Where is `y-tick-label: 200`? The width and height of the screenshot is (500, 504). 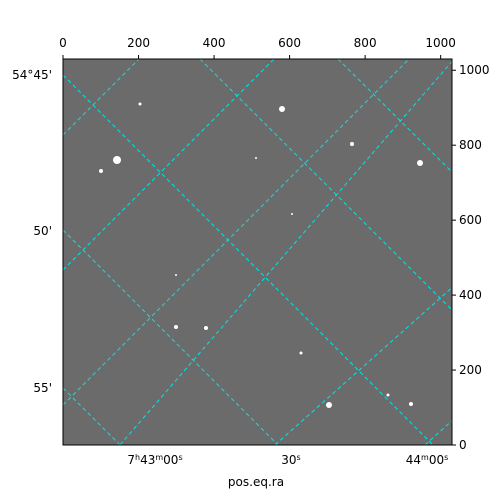 y-tick-label: 200 is located at coordinates (470, 370).